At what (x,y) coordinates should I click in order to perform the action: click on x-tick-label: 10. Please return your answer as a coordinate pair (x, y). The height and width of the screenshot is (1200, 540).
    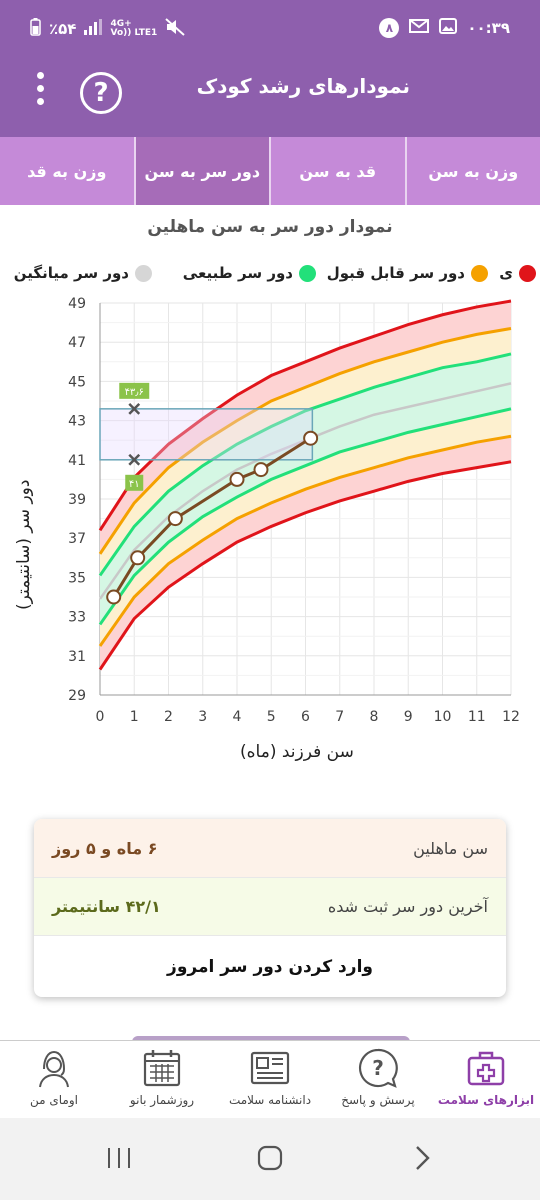
    Looking at the image, I should click on (443, 717).